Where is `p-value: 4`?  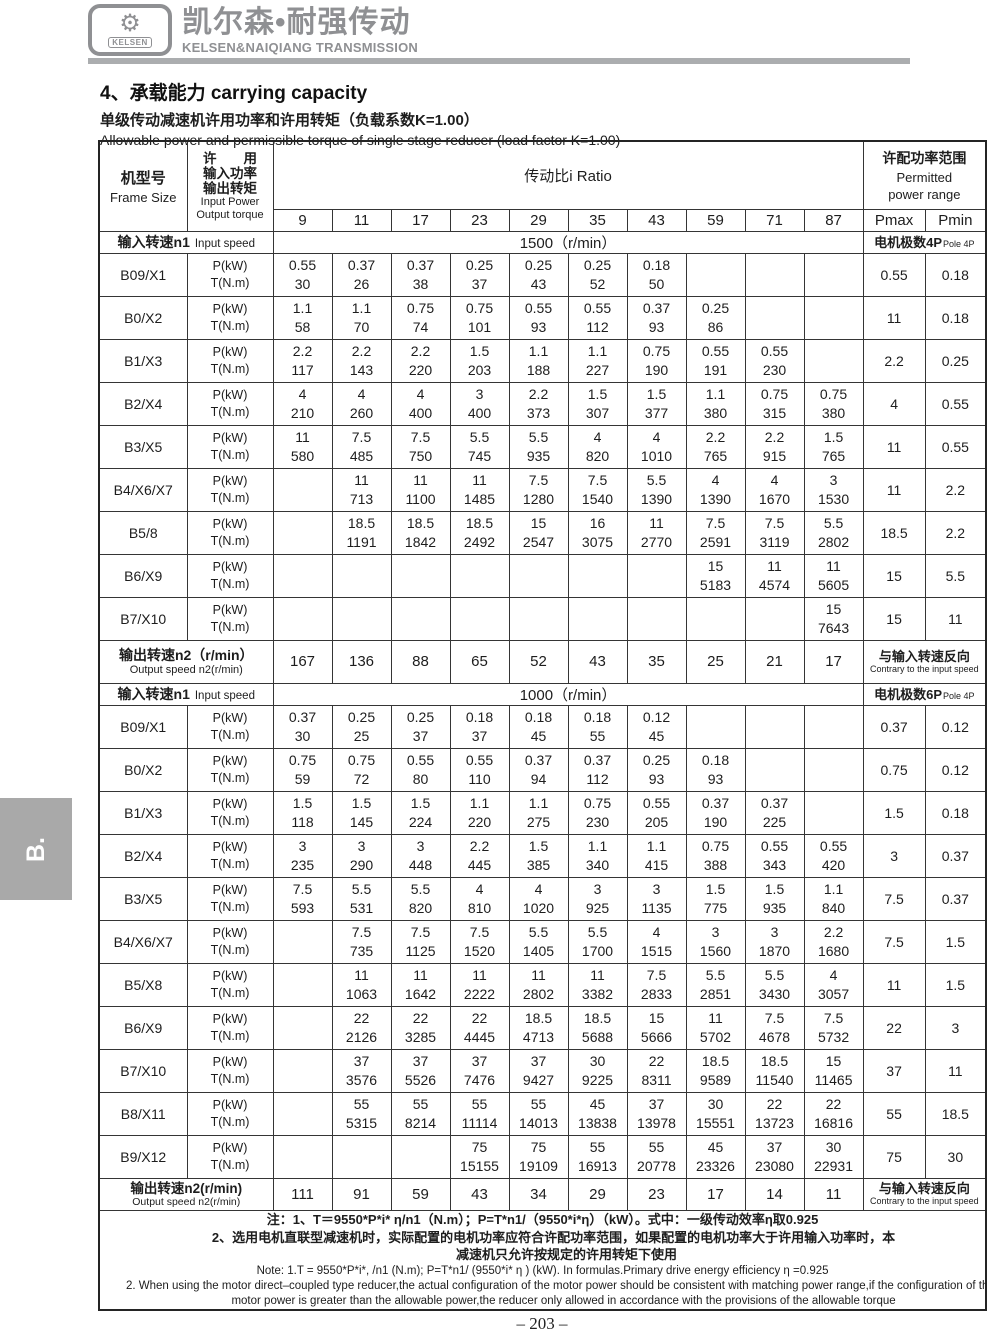 p-value: 4 is located at coordinates (597, 436).